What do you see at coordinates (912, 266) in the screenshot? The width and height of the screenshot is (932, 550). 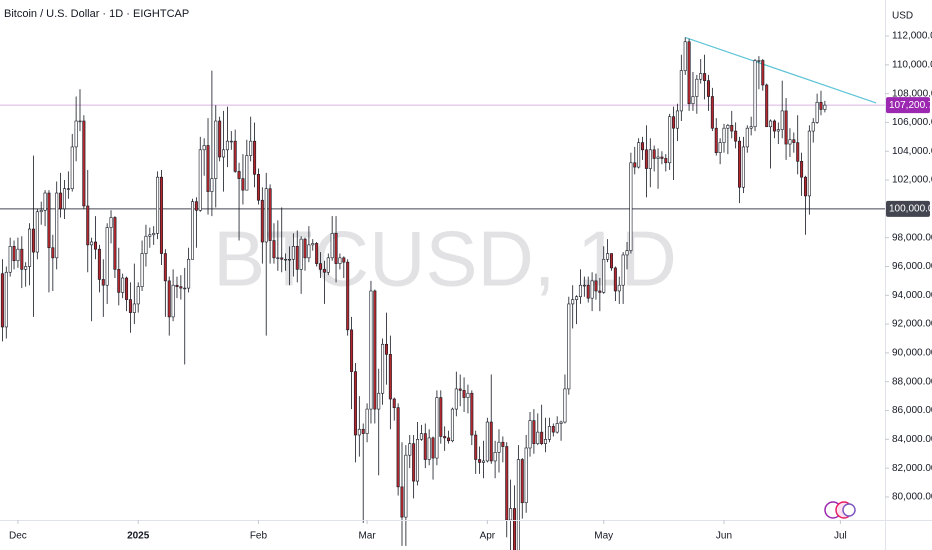 I see `y-tick-label: 96,000.00` at bounding box center [912, 266].